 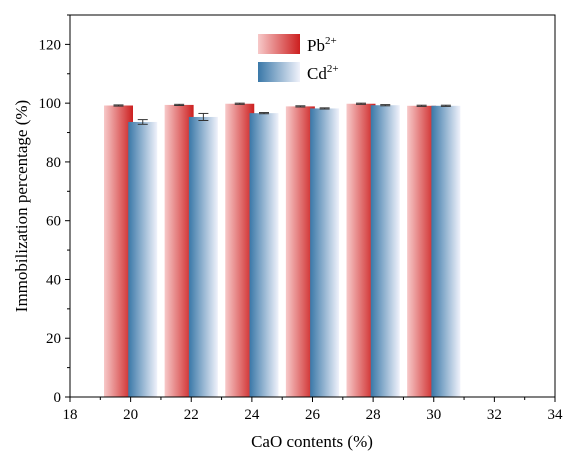 I want to click on x-axis-ticks: 18 20 22 24 26 28 30 32 34, so click(x=313, y=410).